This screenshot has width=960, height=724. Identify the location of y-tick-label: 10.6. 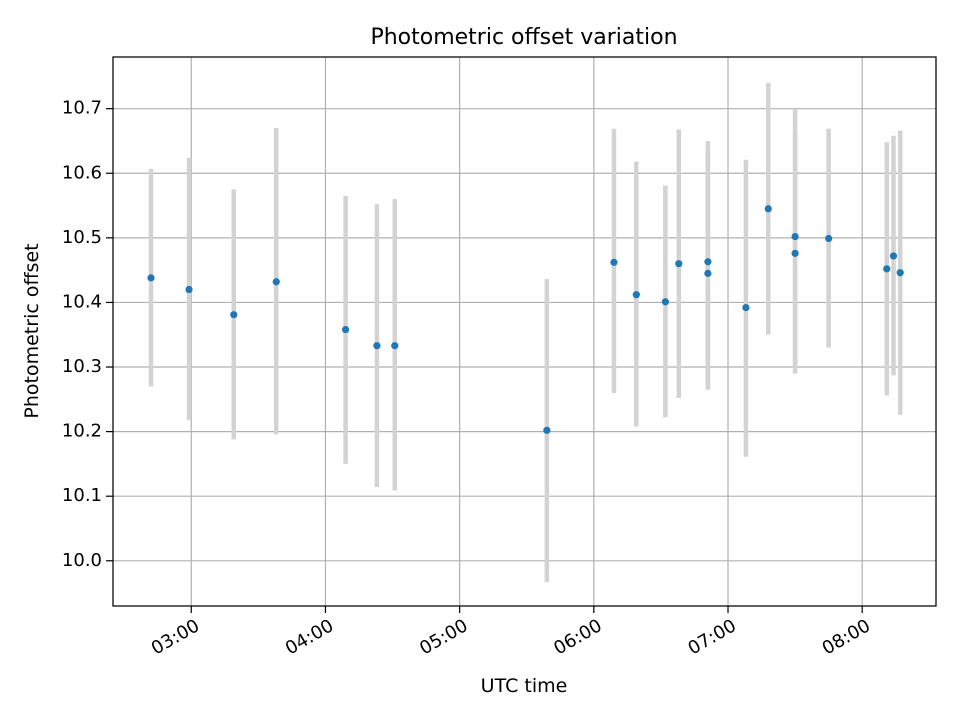
(82, 172).